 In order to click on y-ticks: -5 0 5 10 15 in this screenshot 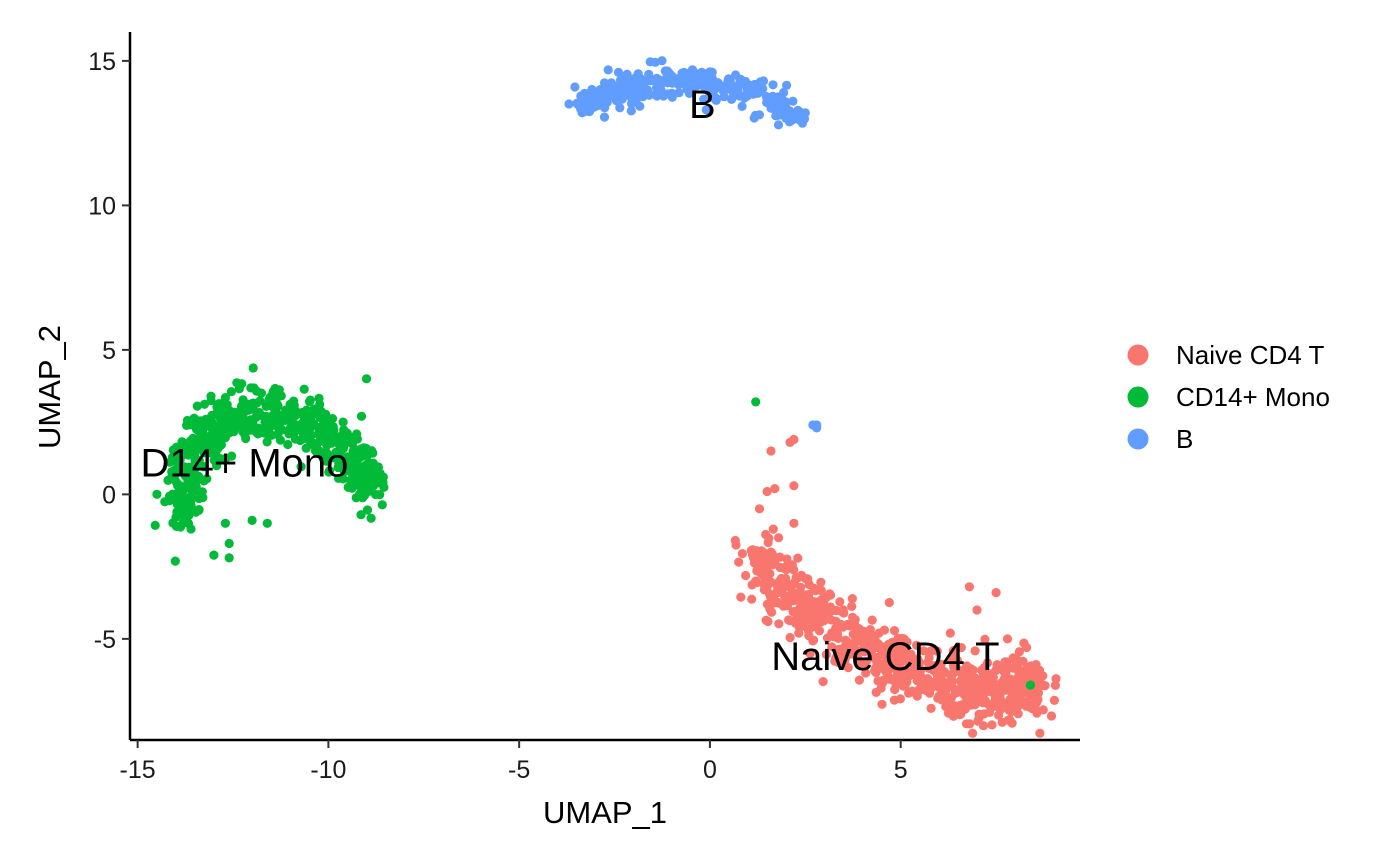, I will do `click(109, 351)`.